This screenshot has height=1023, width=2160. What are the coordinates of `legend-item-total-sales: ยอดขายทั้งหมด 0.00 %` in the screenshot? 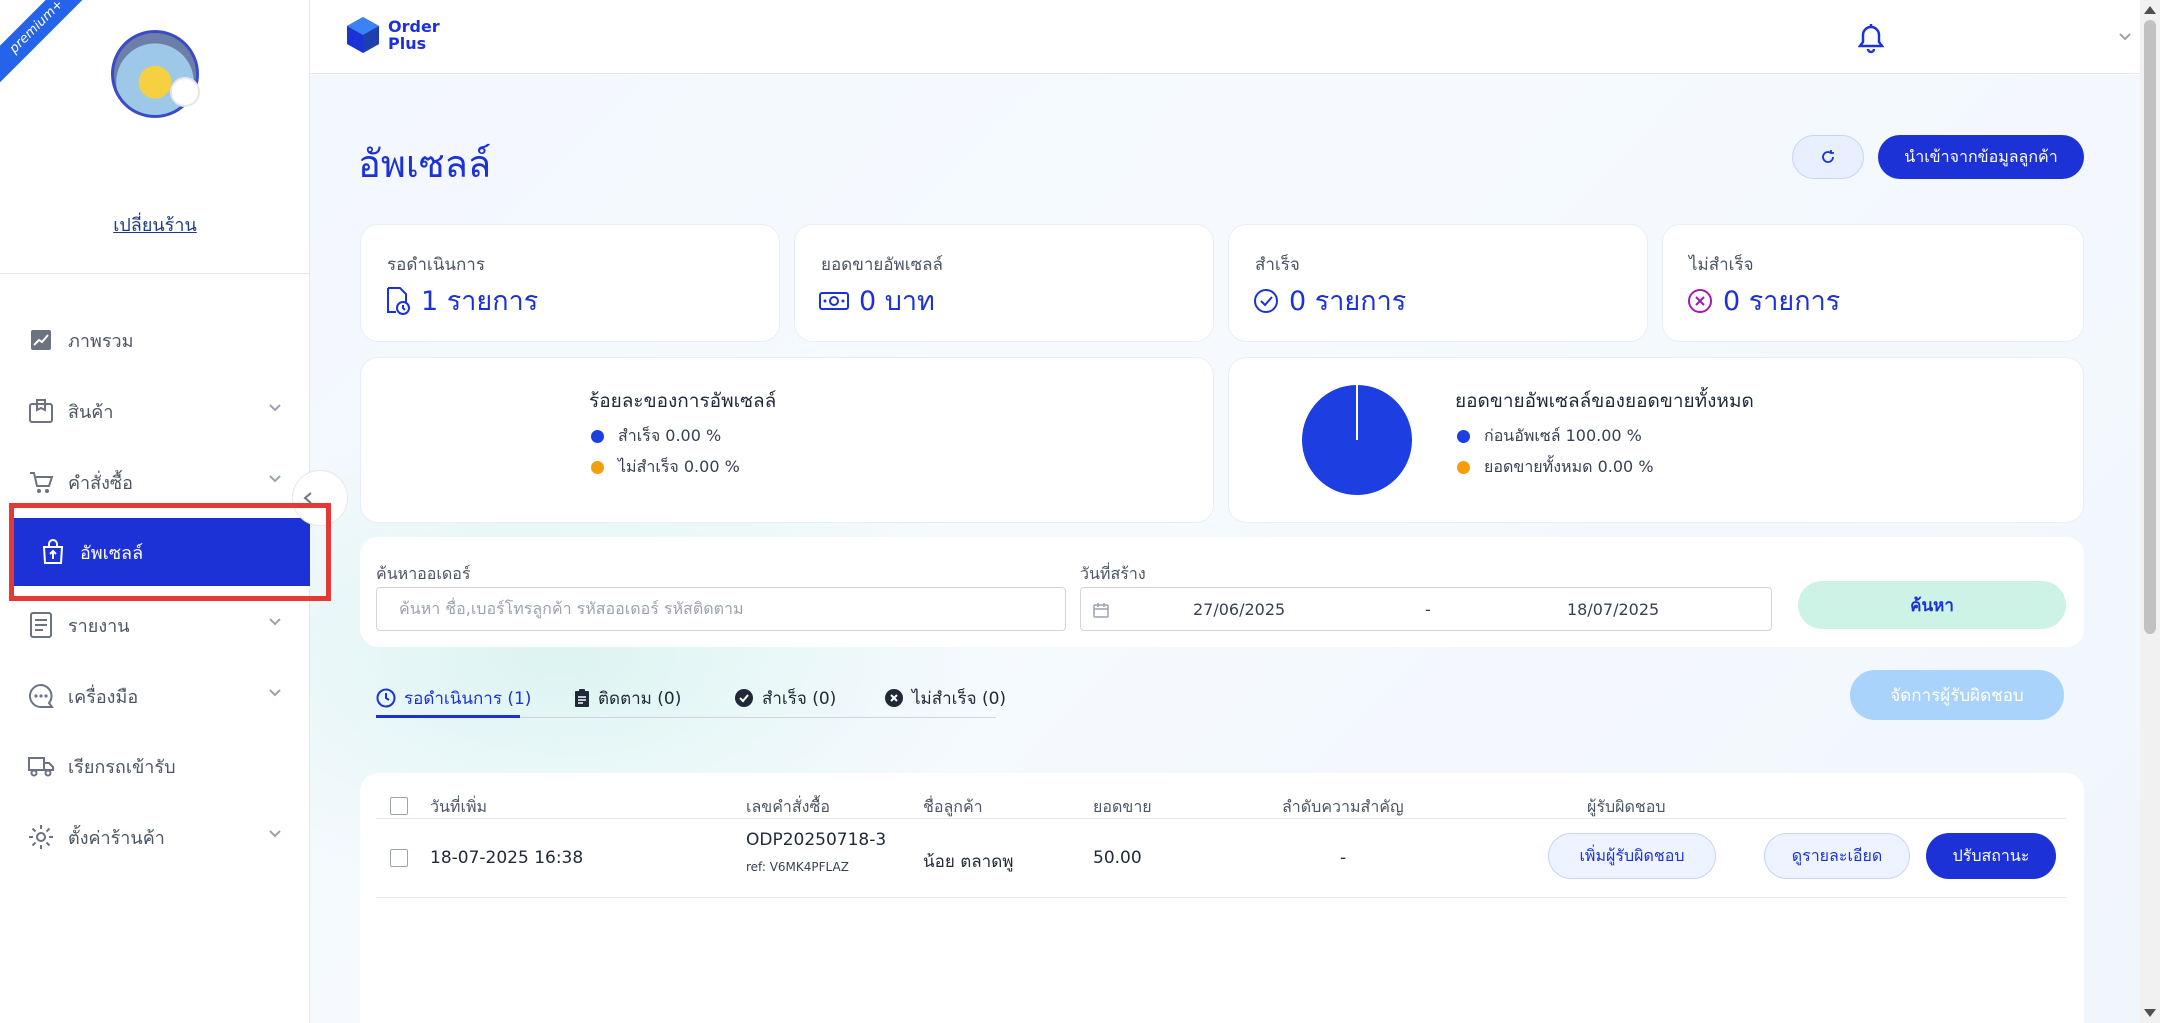 It's located at (1604, 467).